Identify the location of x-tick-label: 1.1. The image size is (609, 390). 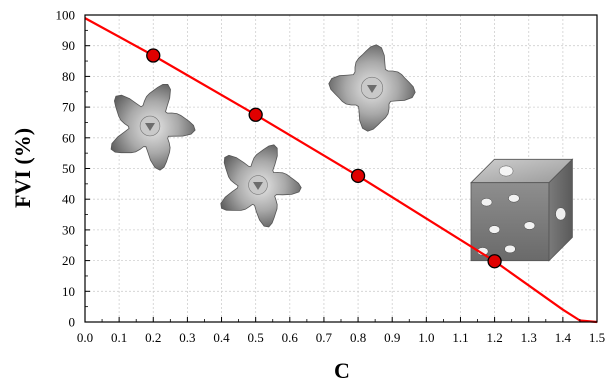
(460, 337).